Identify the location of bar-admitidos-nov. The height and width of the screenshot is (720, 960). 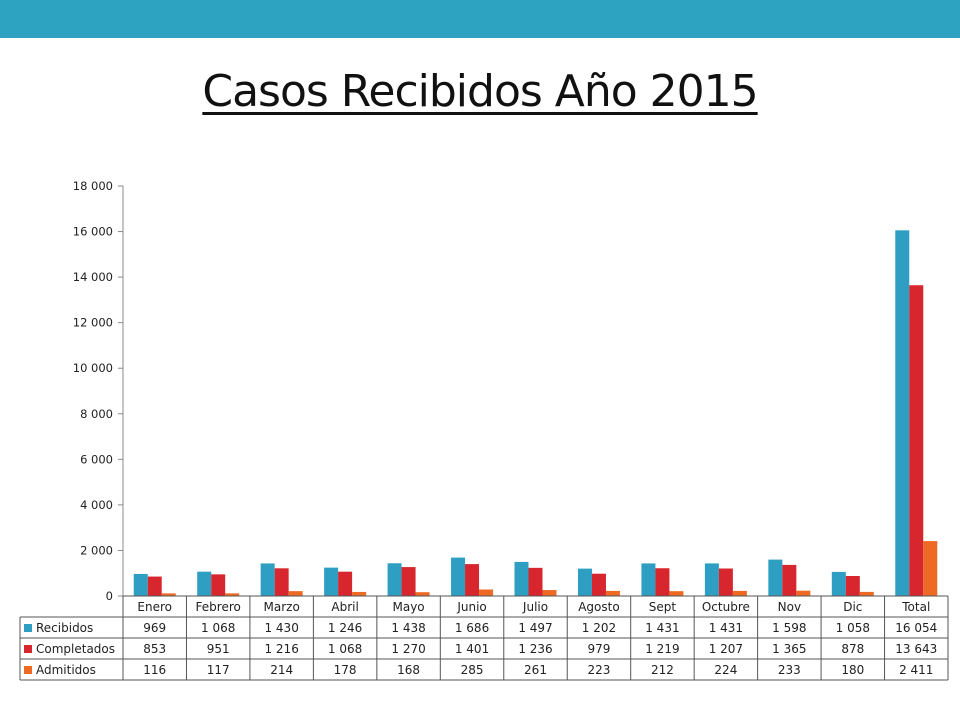
(803, 593).